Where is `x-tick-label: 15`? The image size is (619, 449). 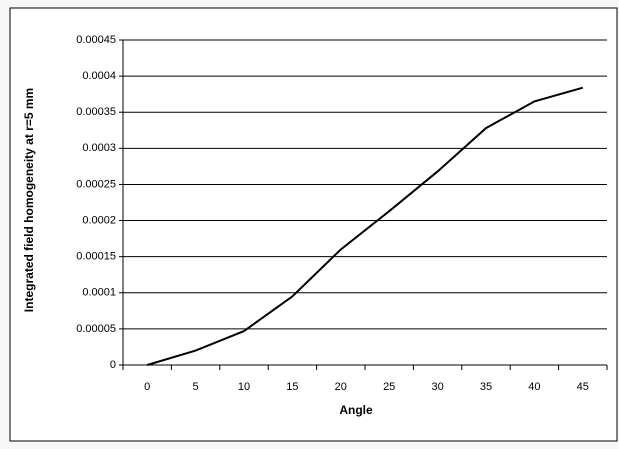 x-tick-label: 15 is located at coordinates (292, 387).